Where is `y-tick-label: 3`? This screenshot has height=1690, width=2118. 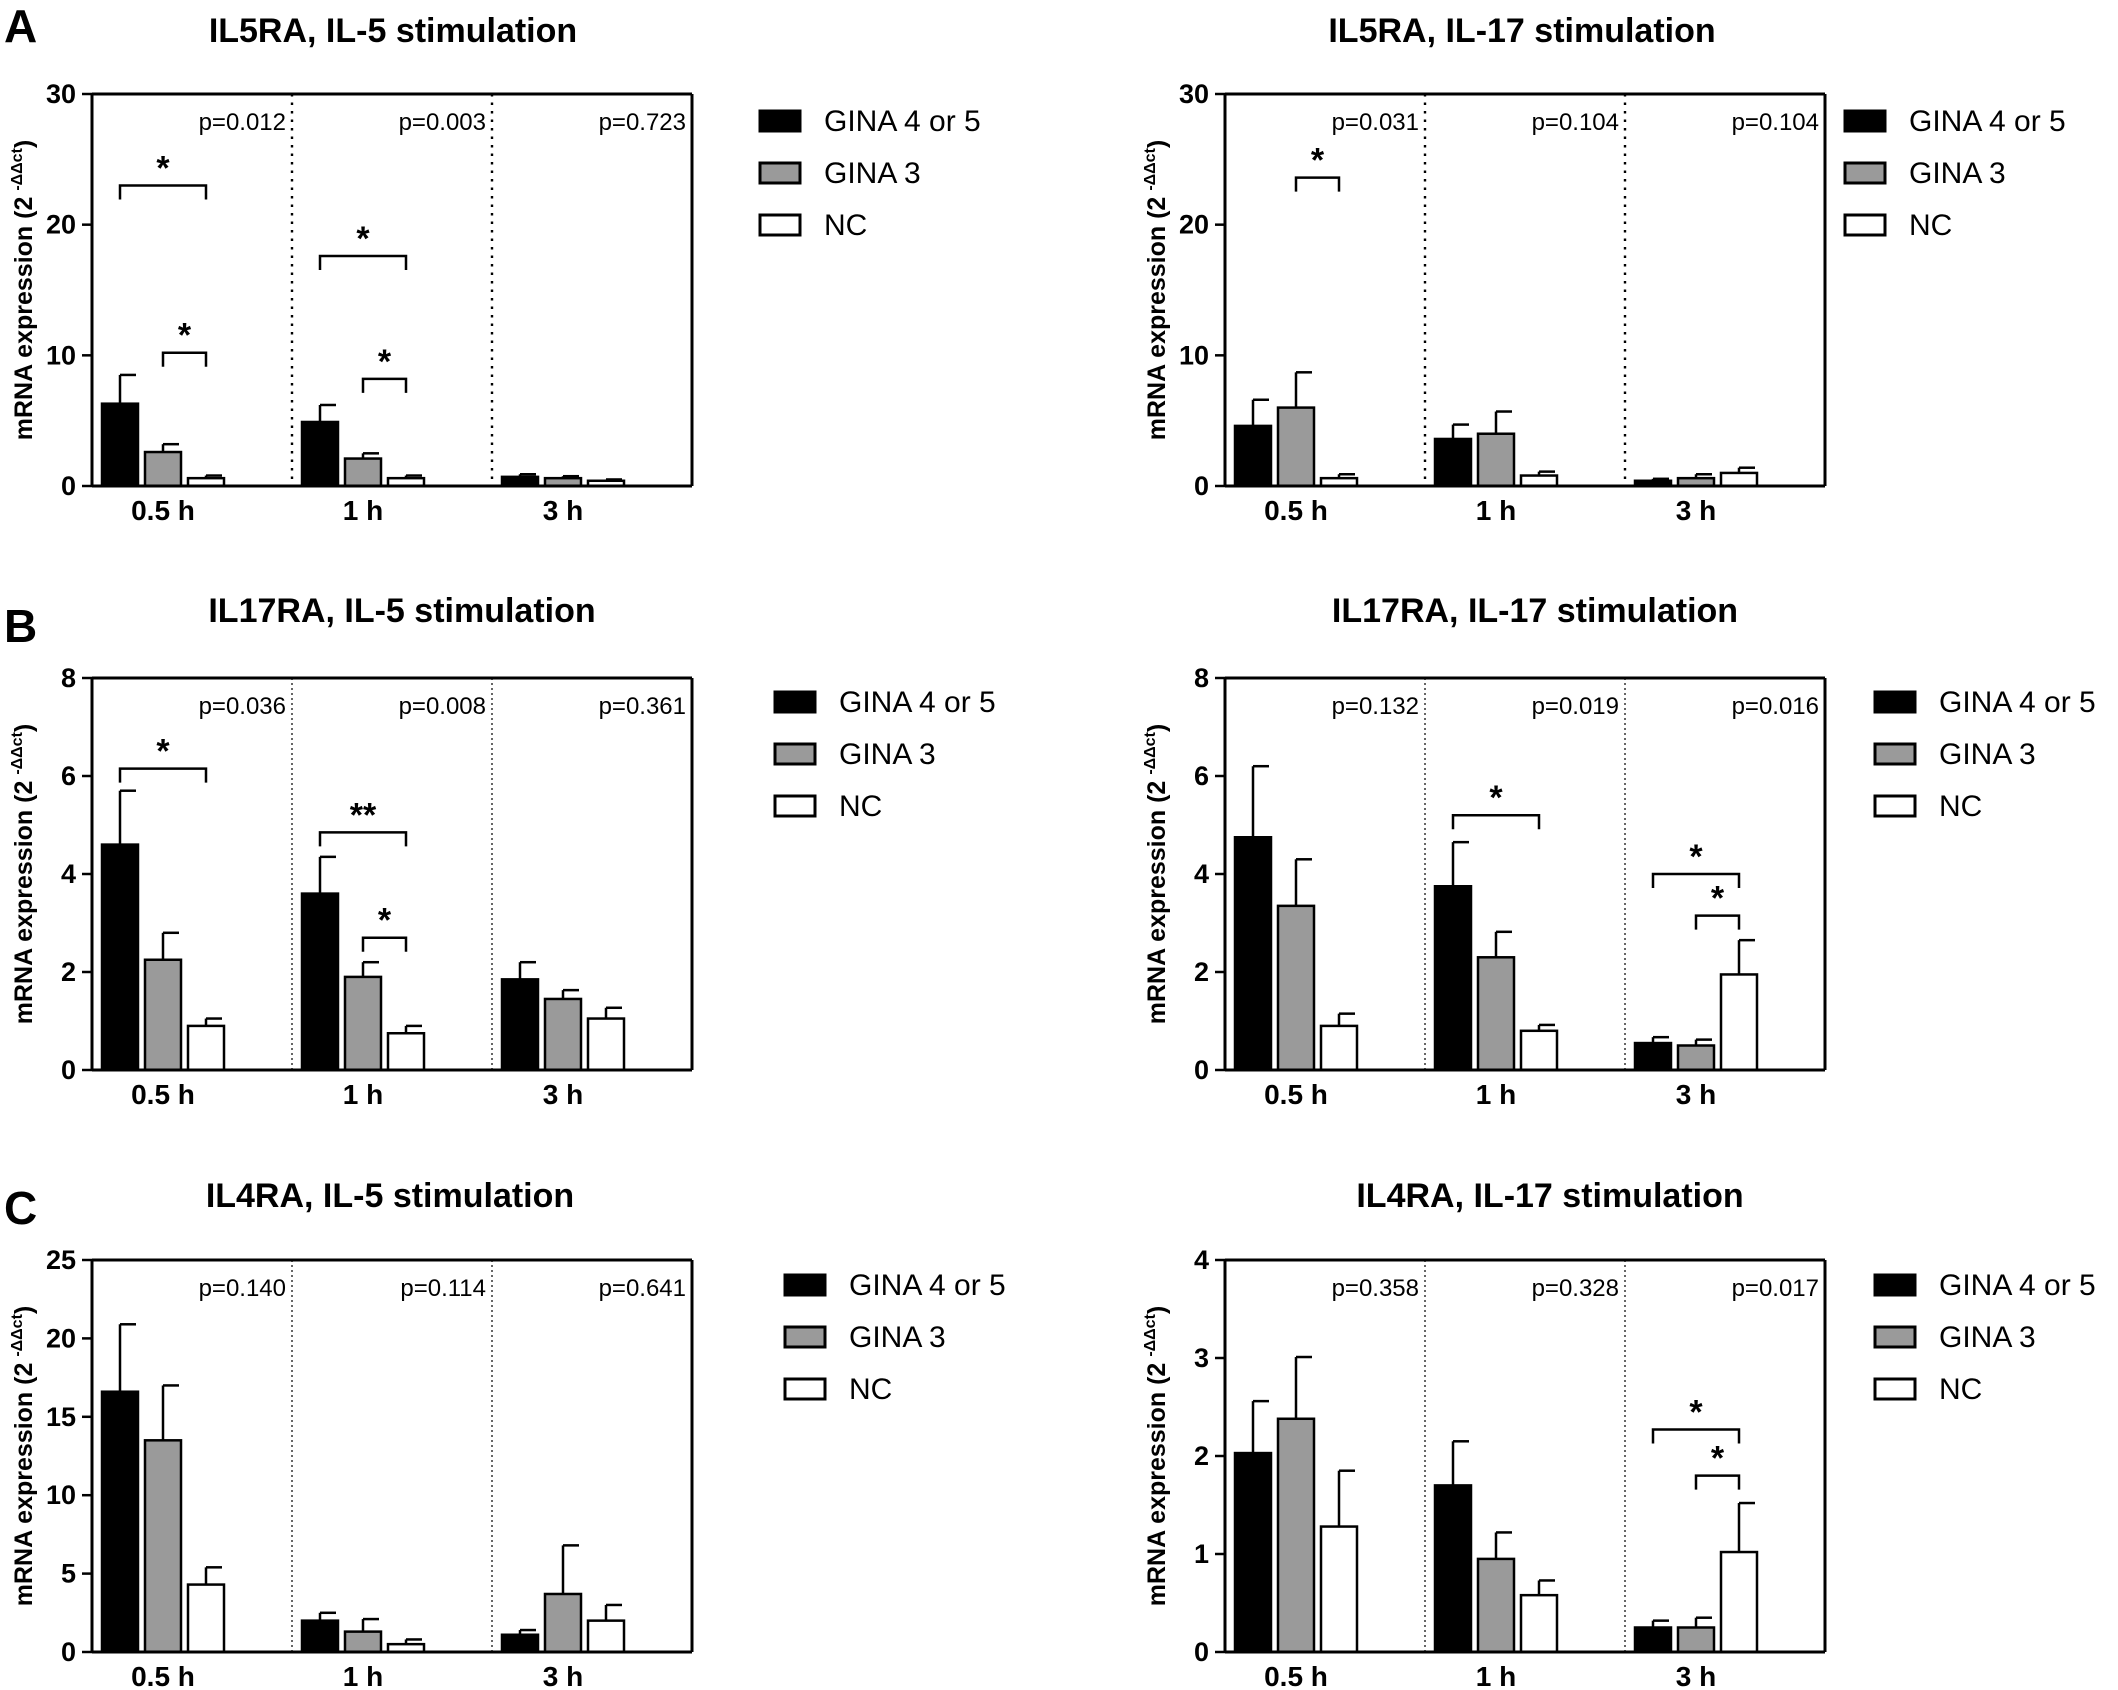 y-tick-label: 3 is located at coordinates (1201, 1358).